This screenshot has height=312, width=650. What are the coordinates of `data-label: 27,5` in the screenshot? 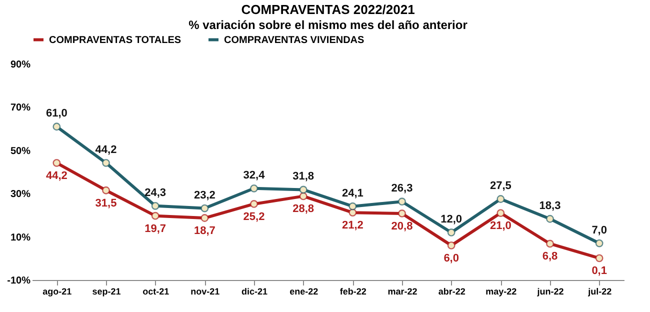 It's located at (501, 186).